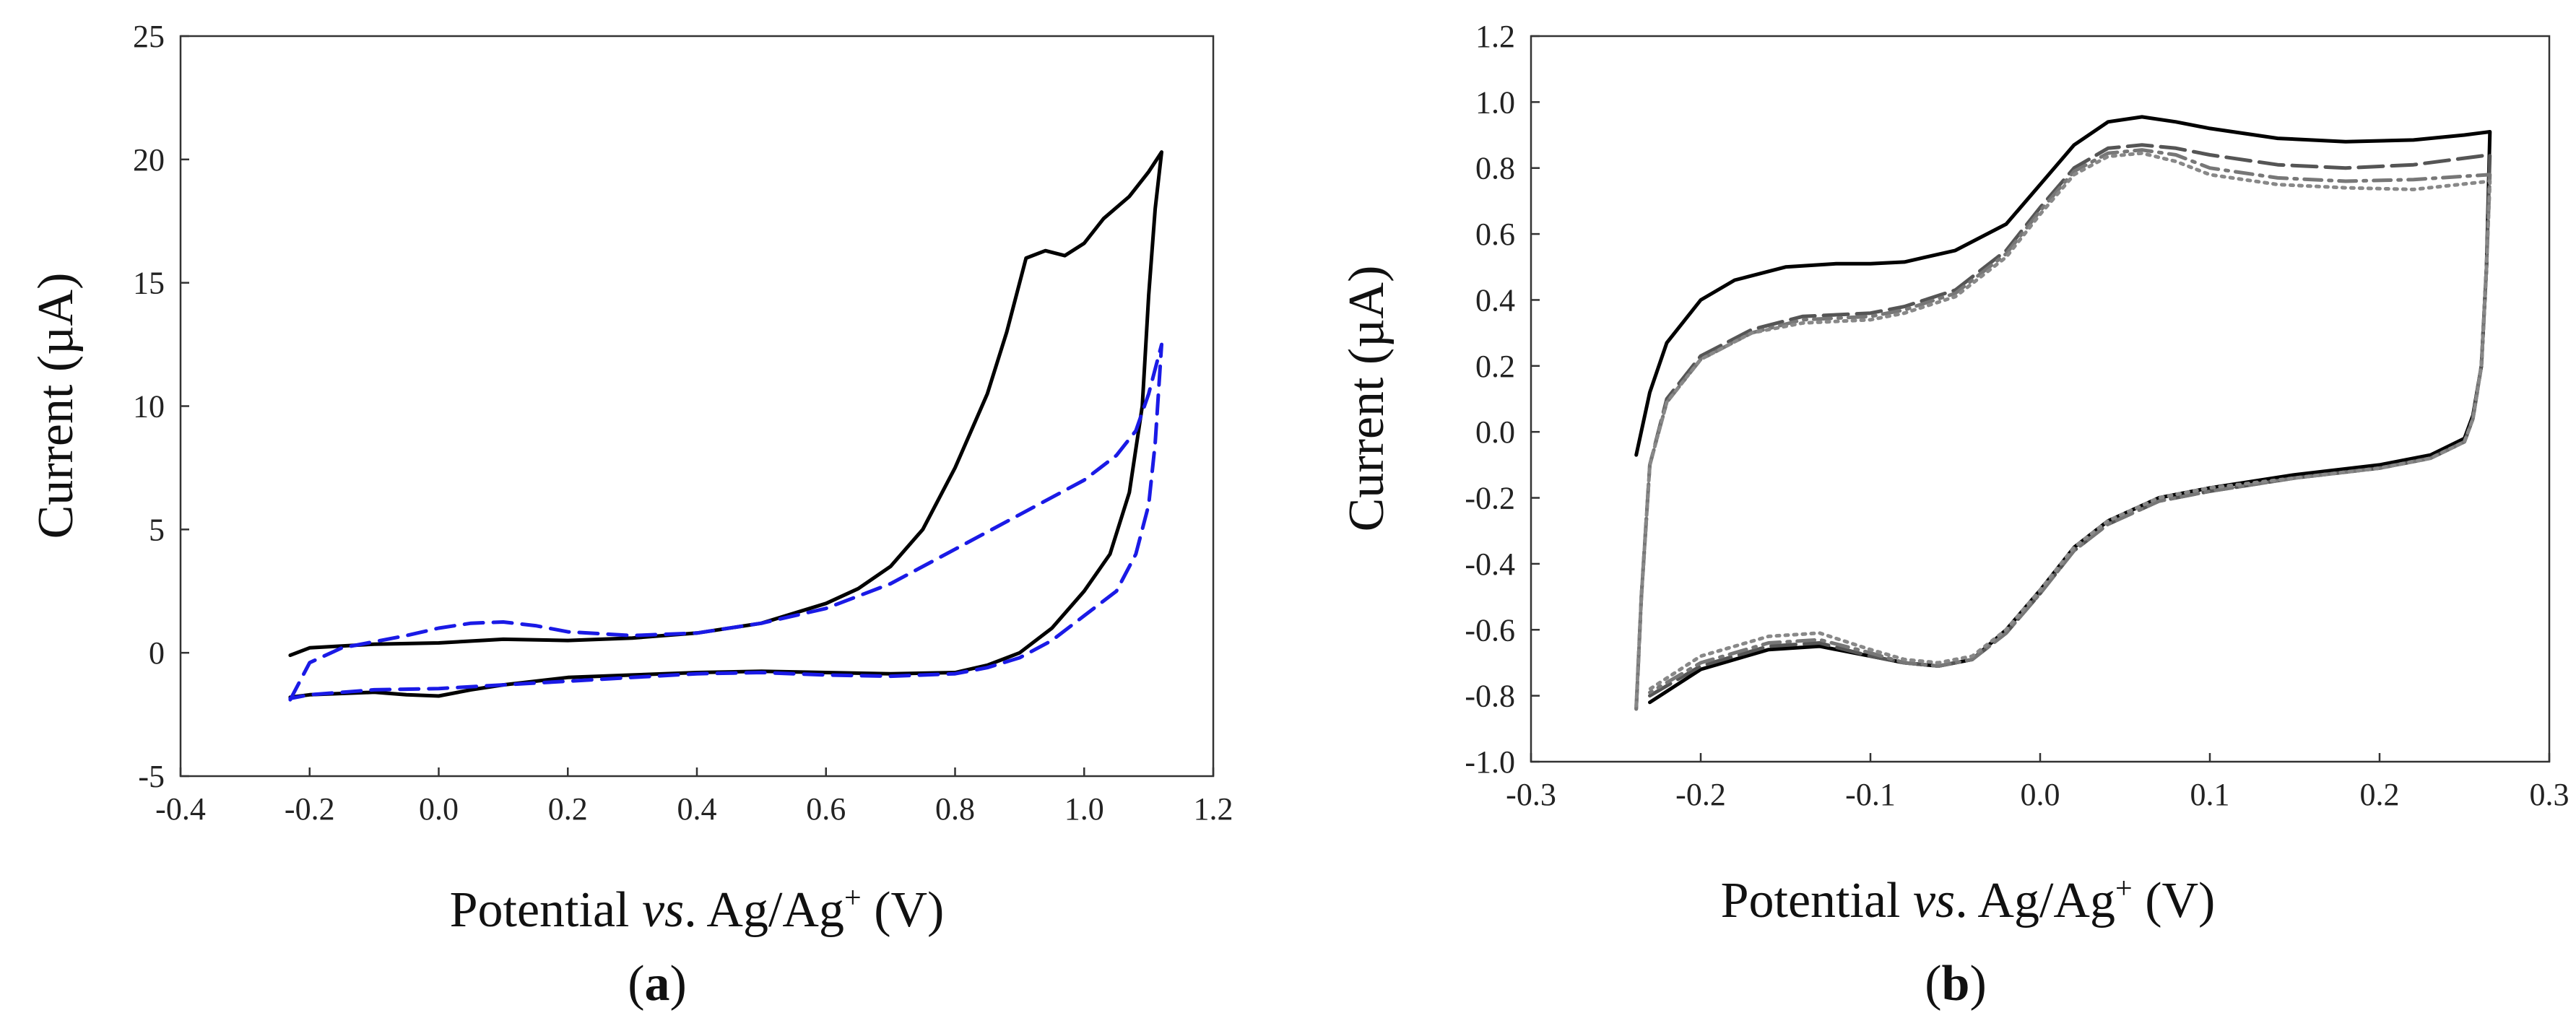 Image resolution: width=2576 pixels, height=1031 pixels. Describe the element at coordinates (2040, 794) in the screenshot. I see `chart-b-xtick-label: 0.0` at that location.